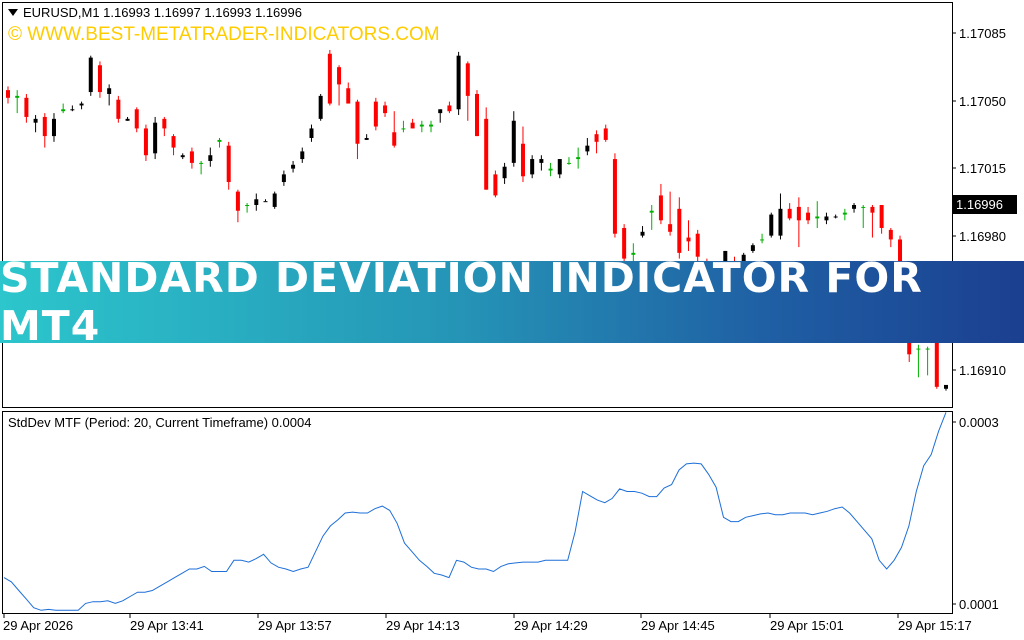 The image size is (1024, 640). Describe the element at coordinates (551, 625) in the screenshot. I see `time-label: 29 Apr 14:29` at that location.